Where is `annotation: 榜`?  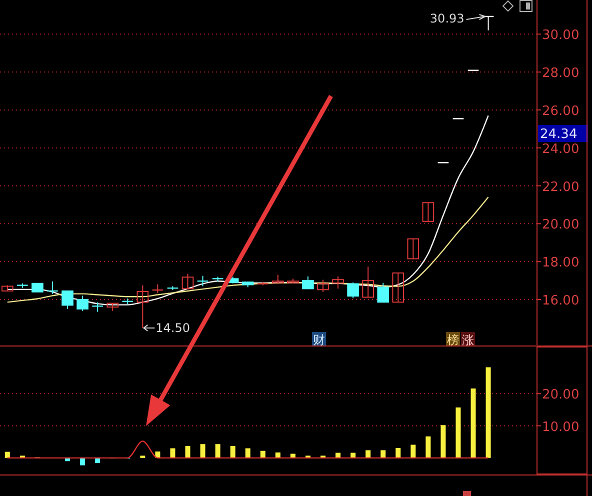
annotation: 榜 is located at coordinates (453, 340).